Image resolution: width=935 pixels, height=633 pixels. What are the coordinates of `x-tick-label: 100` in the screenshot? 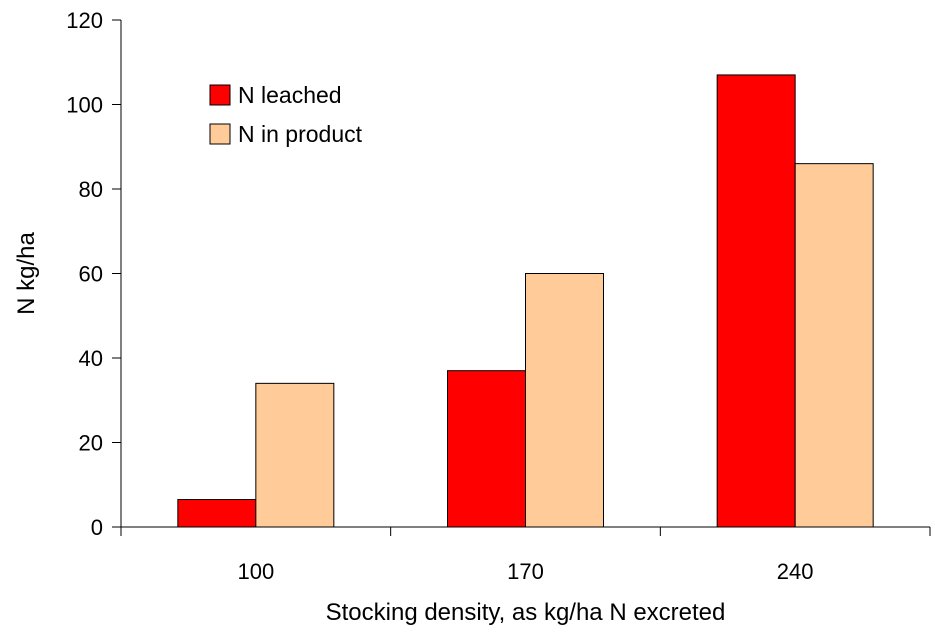 It's located at (255, 571).